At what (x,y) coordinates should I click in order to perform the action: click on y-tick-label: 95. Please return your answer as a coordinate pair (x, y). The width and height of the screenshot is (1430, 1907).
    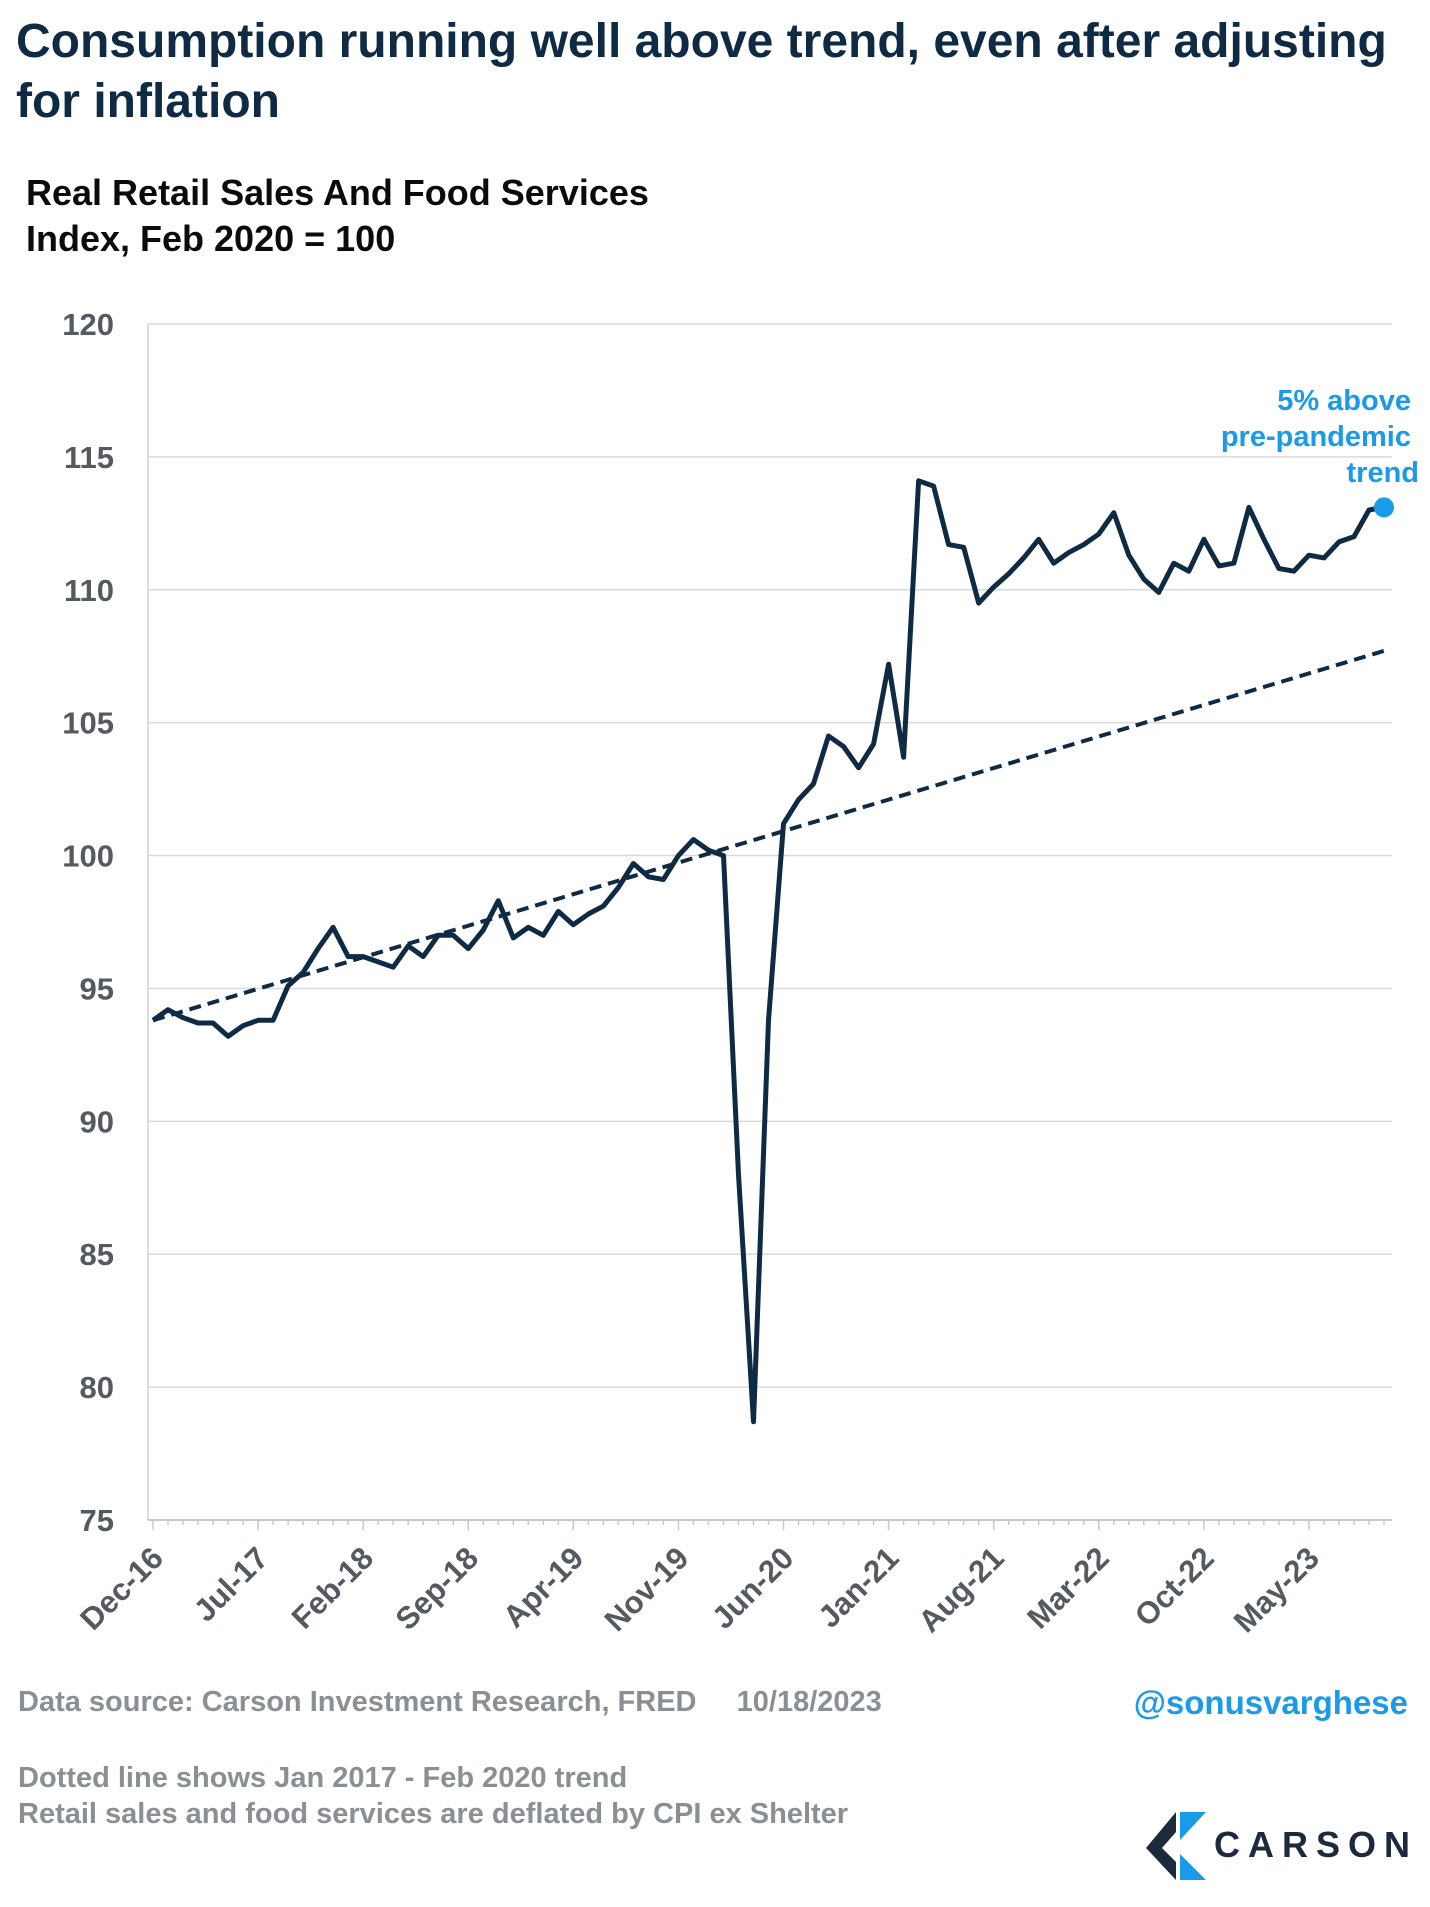
    Looking at the image, I should click on (97, 988).